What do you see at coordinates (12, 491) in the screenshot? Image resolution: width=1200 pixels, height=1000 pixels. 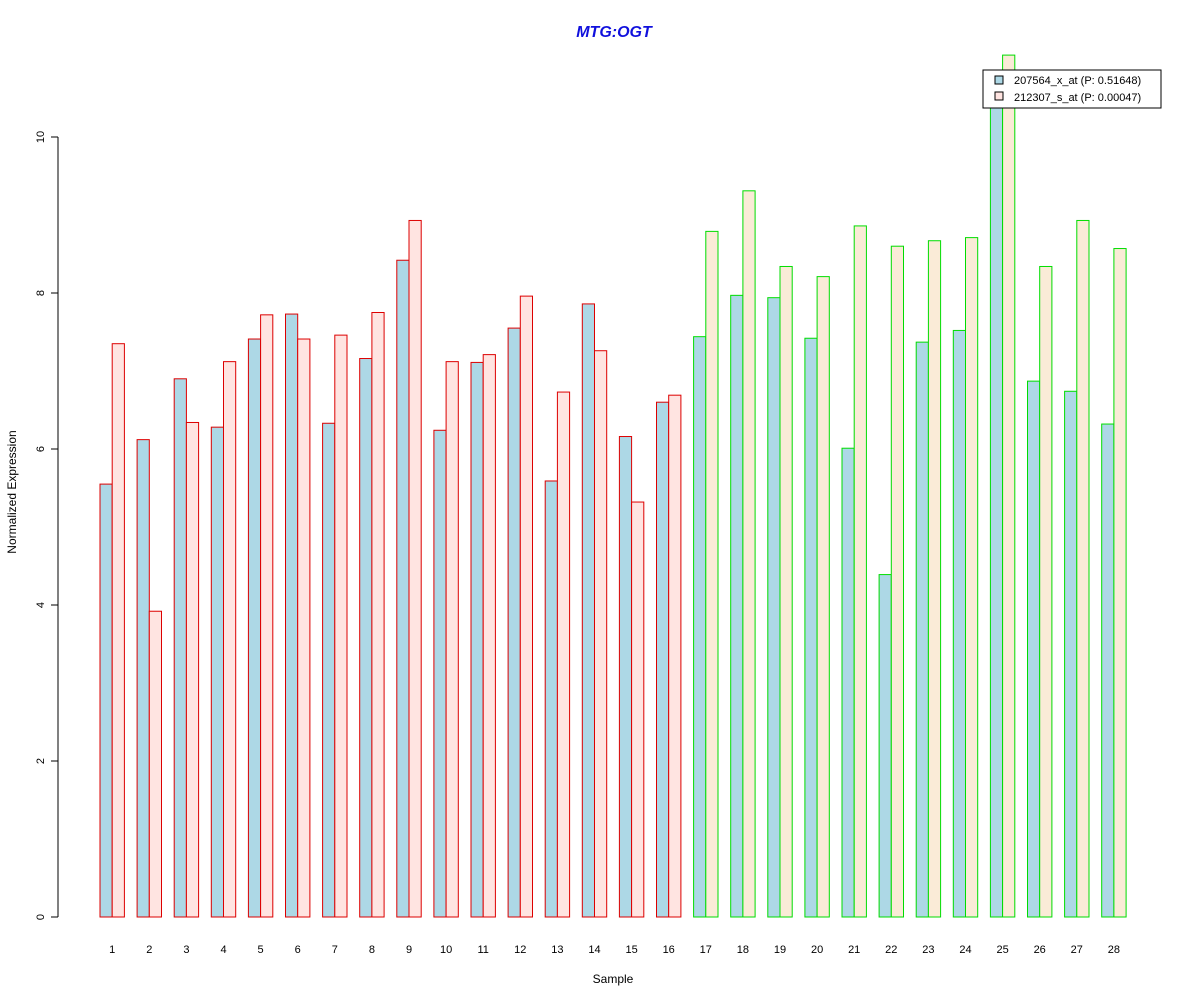 I see `y-axis-label: Normalized Expression` at bounding box center [12, 491].